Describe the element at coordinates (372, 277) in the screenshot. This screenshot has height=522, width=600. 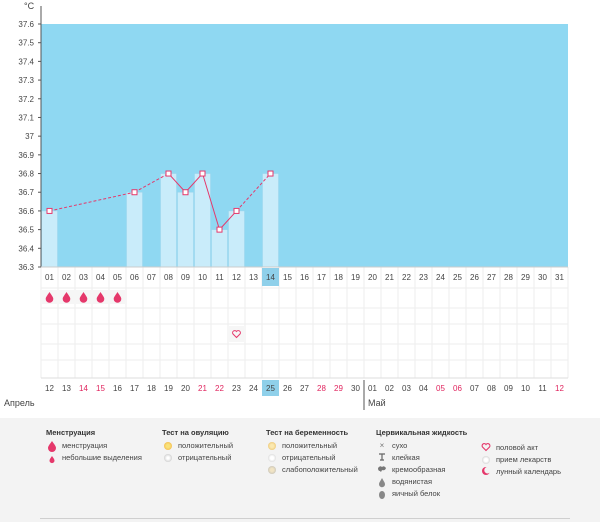
I see `cycle-day-label: 20` at that location.